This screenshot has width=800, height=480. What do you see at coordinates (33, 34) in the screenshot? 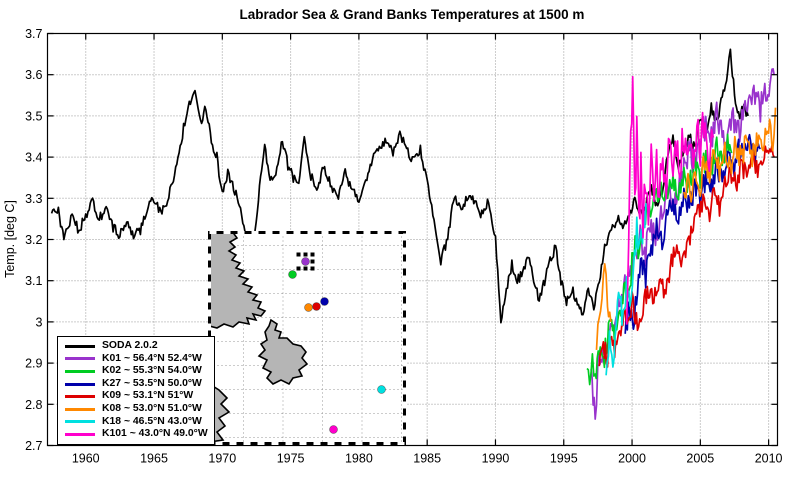
I see `y-tick-label: 3.7` at bounding box center [33, 34].